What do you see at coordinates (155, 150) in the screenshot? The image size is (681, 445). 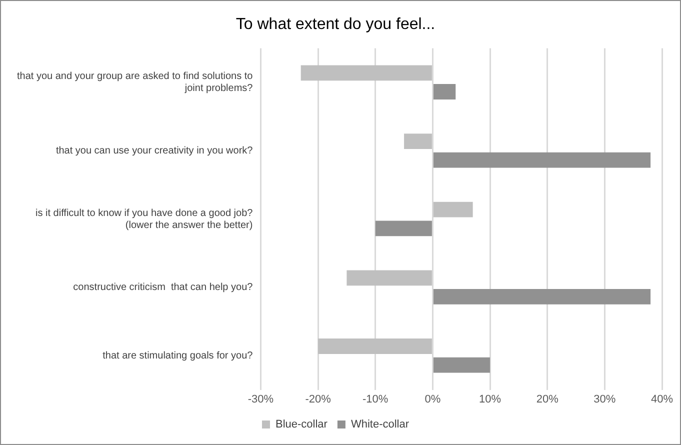 I see `y-tick-label: that you can use your creativity in you work?` at bounding box center [155, 150].